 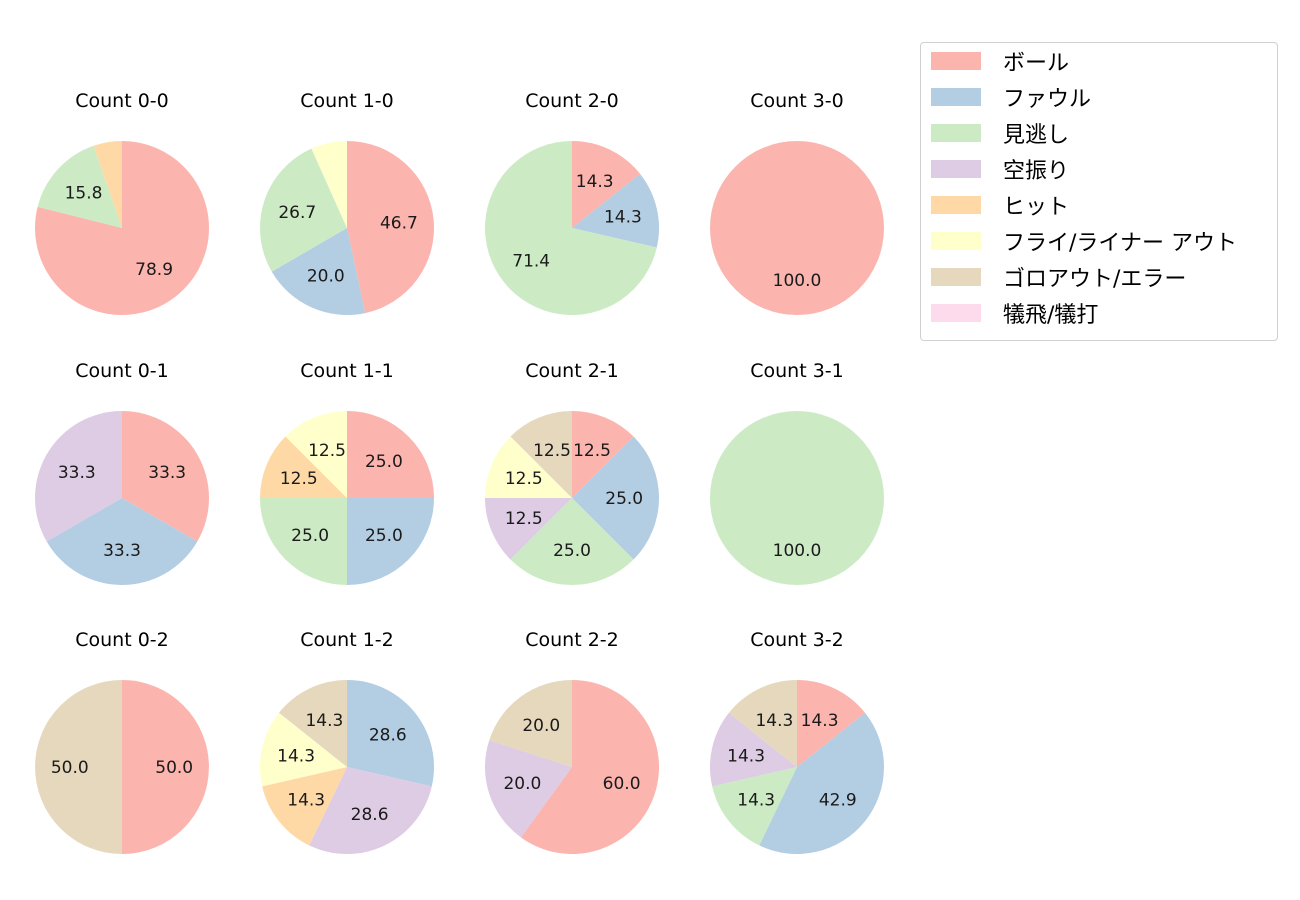 I want to click on legend-label: ボール, so click(x=1036, y=63).